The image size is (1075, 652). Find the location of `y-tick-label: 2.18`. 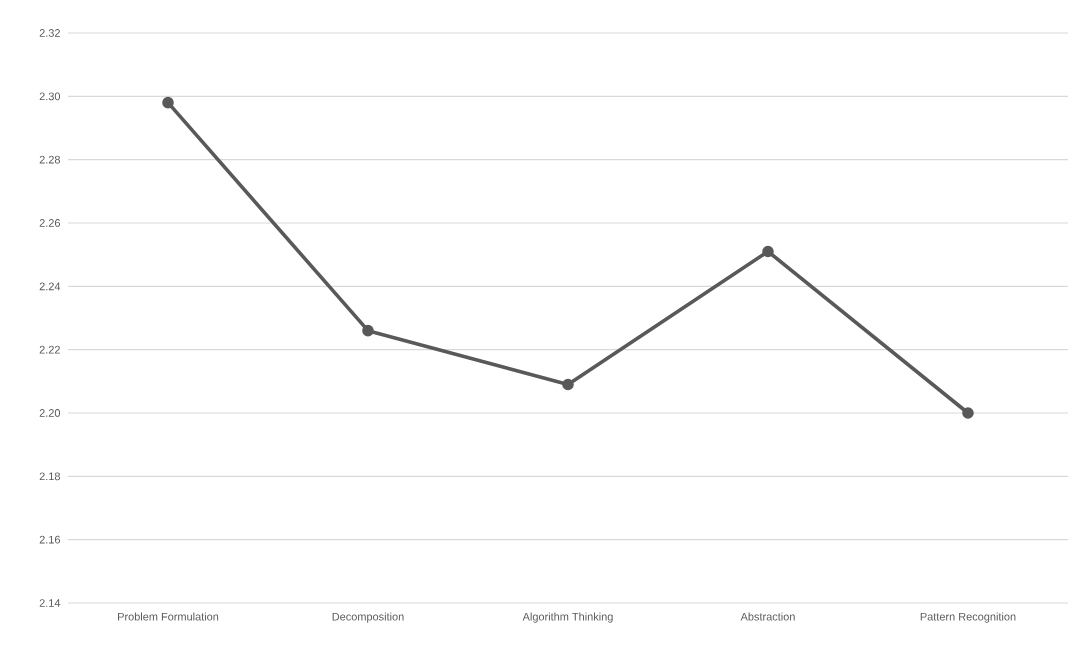

y-tick-label: 2.18 is located at coordinates (49, 476).